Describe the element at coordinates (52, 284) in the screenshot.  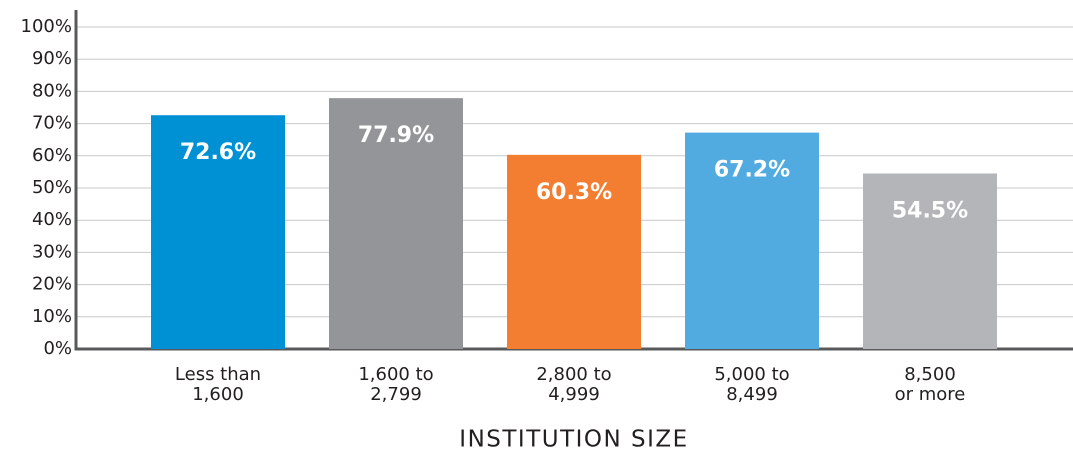
I see `y-tick-label: 20%` at that location.